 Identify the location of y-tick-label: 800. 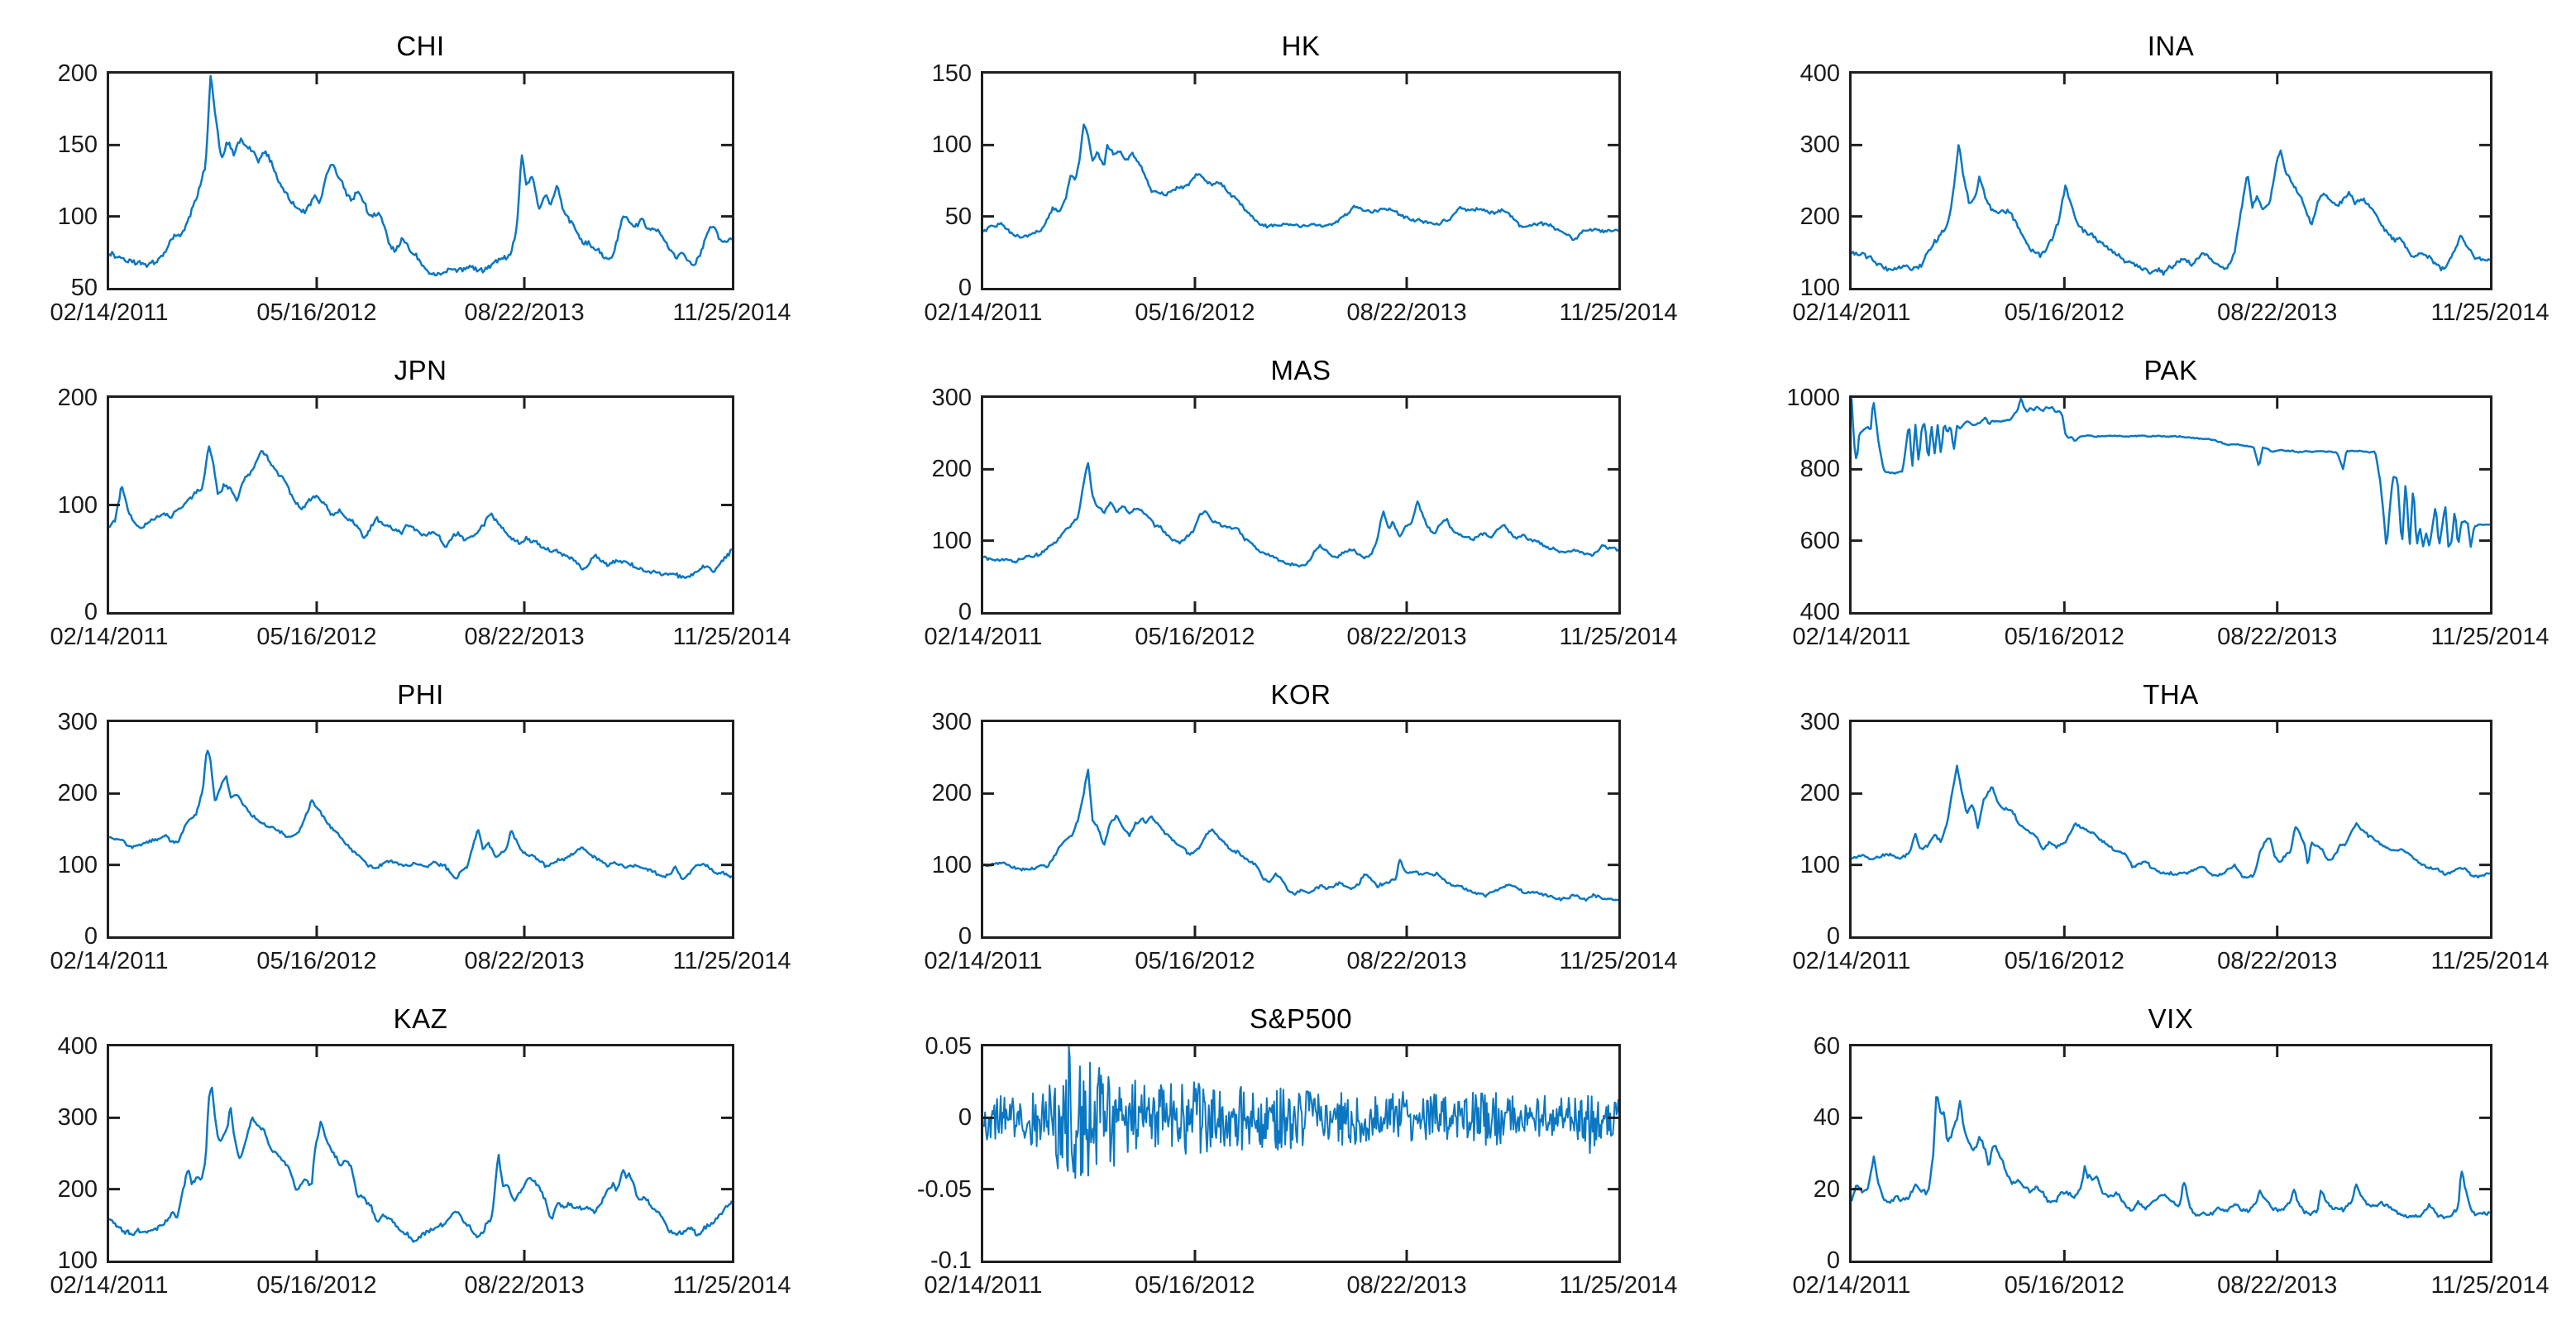
(1819, 469).